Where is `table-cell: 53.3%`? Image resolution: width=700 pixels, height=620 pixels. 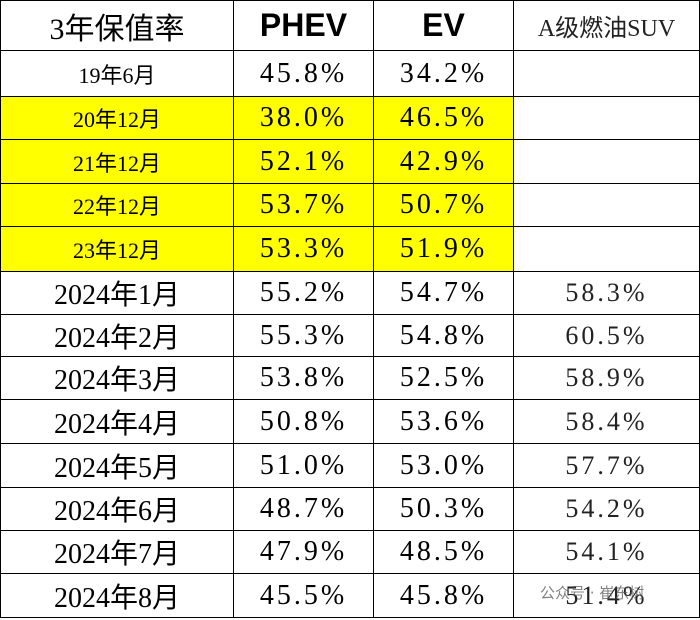 table-cell: 53.3% is located at coordinates (304, 249).